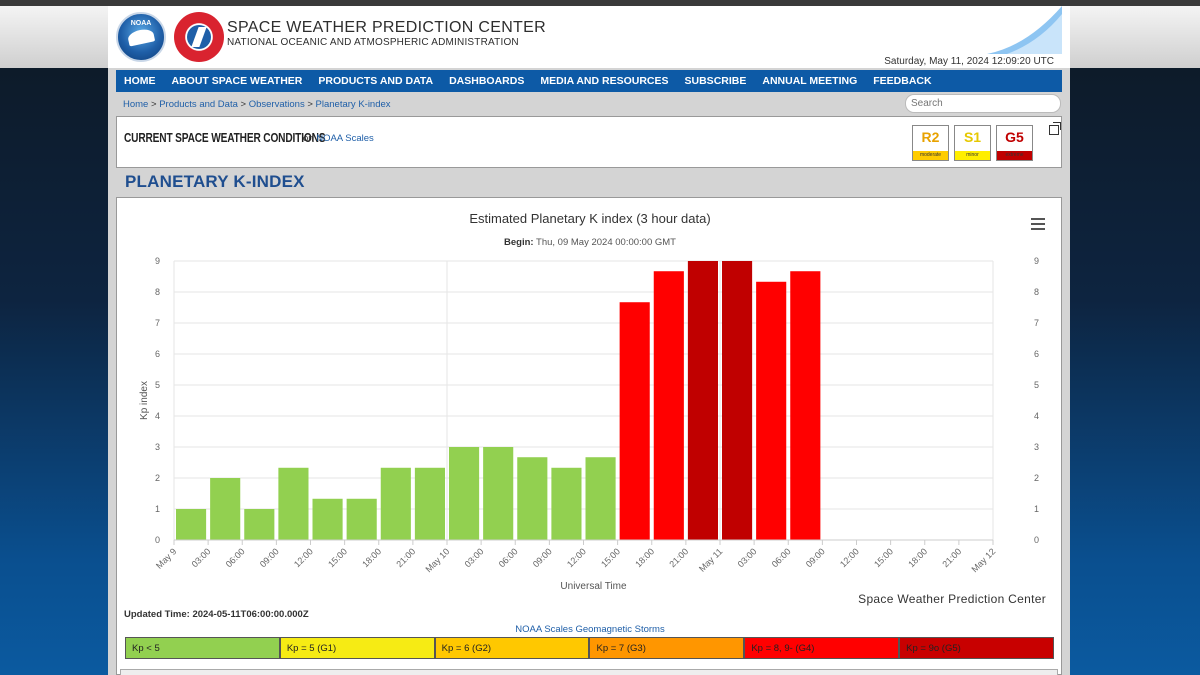  I want to click on scale-cell-g1: Kp = 5 (G1), so click(357, 648).